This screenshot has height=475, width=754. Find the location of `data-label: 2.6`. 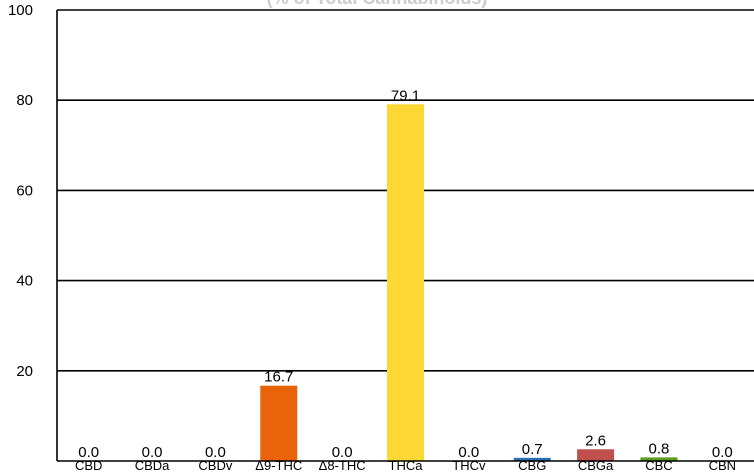

data-label: 2.6 is located at coordinates (595, 440).